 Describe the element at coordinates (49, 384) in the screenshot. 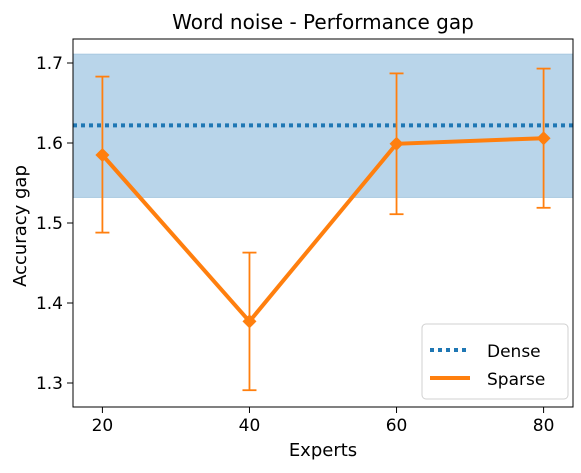

I see `y-tick-label: 1.3` at that location.